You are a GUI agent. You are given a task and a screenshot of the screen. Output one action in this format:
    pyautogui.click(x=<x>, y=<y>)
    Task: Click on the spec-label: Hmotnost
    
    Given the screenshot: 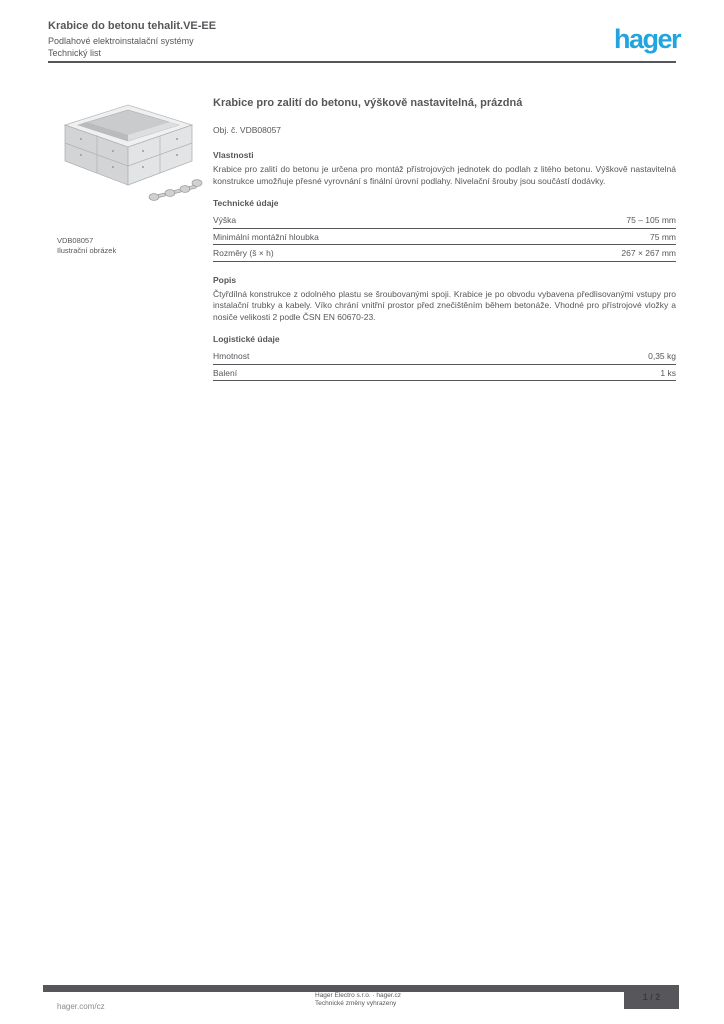 What is the action you would take?
    pyautogui.click(x=231, y=356)
    